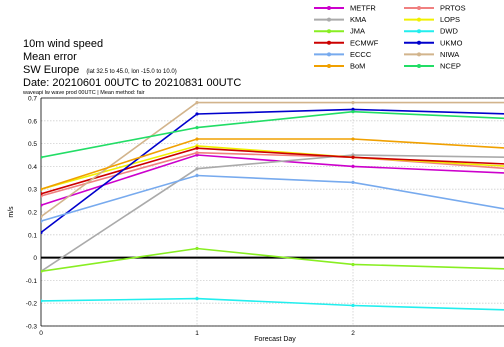 This screenshot has height=347, width=504. What do you see at coordinates (50, 57) in the screenshot?
I see `chart-title-line-2: Mean error` at bounding box center [50, 57].